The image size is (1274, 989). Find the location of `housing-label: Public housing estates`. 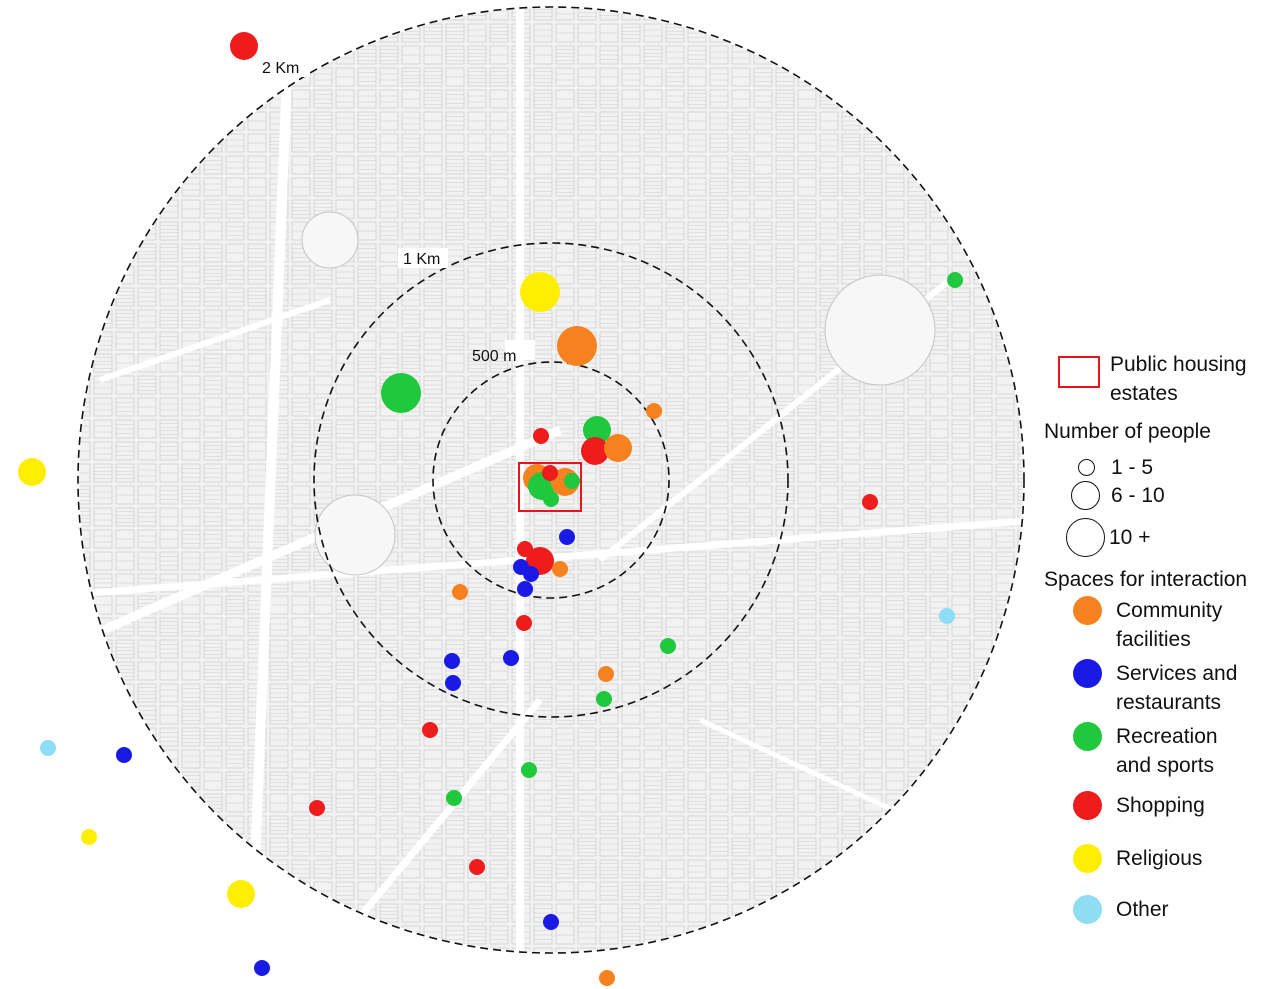

housing-label: Public housing estates is located at coordinates (1178, 379).